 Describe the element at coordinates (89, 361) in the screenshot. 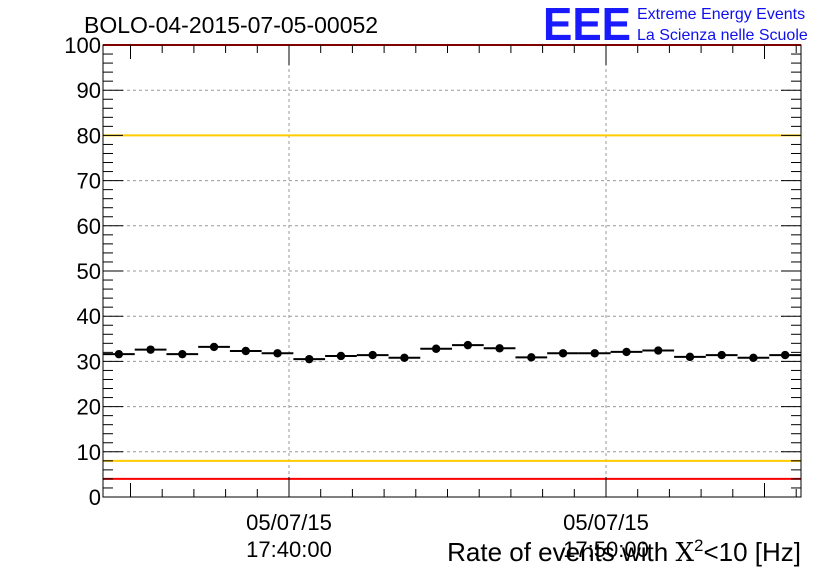

I see `y-tick-label: 30` at that location.